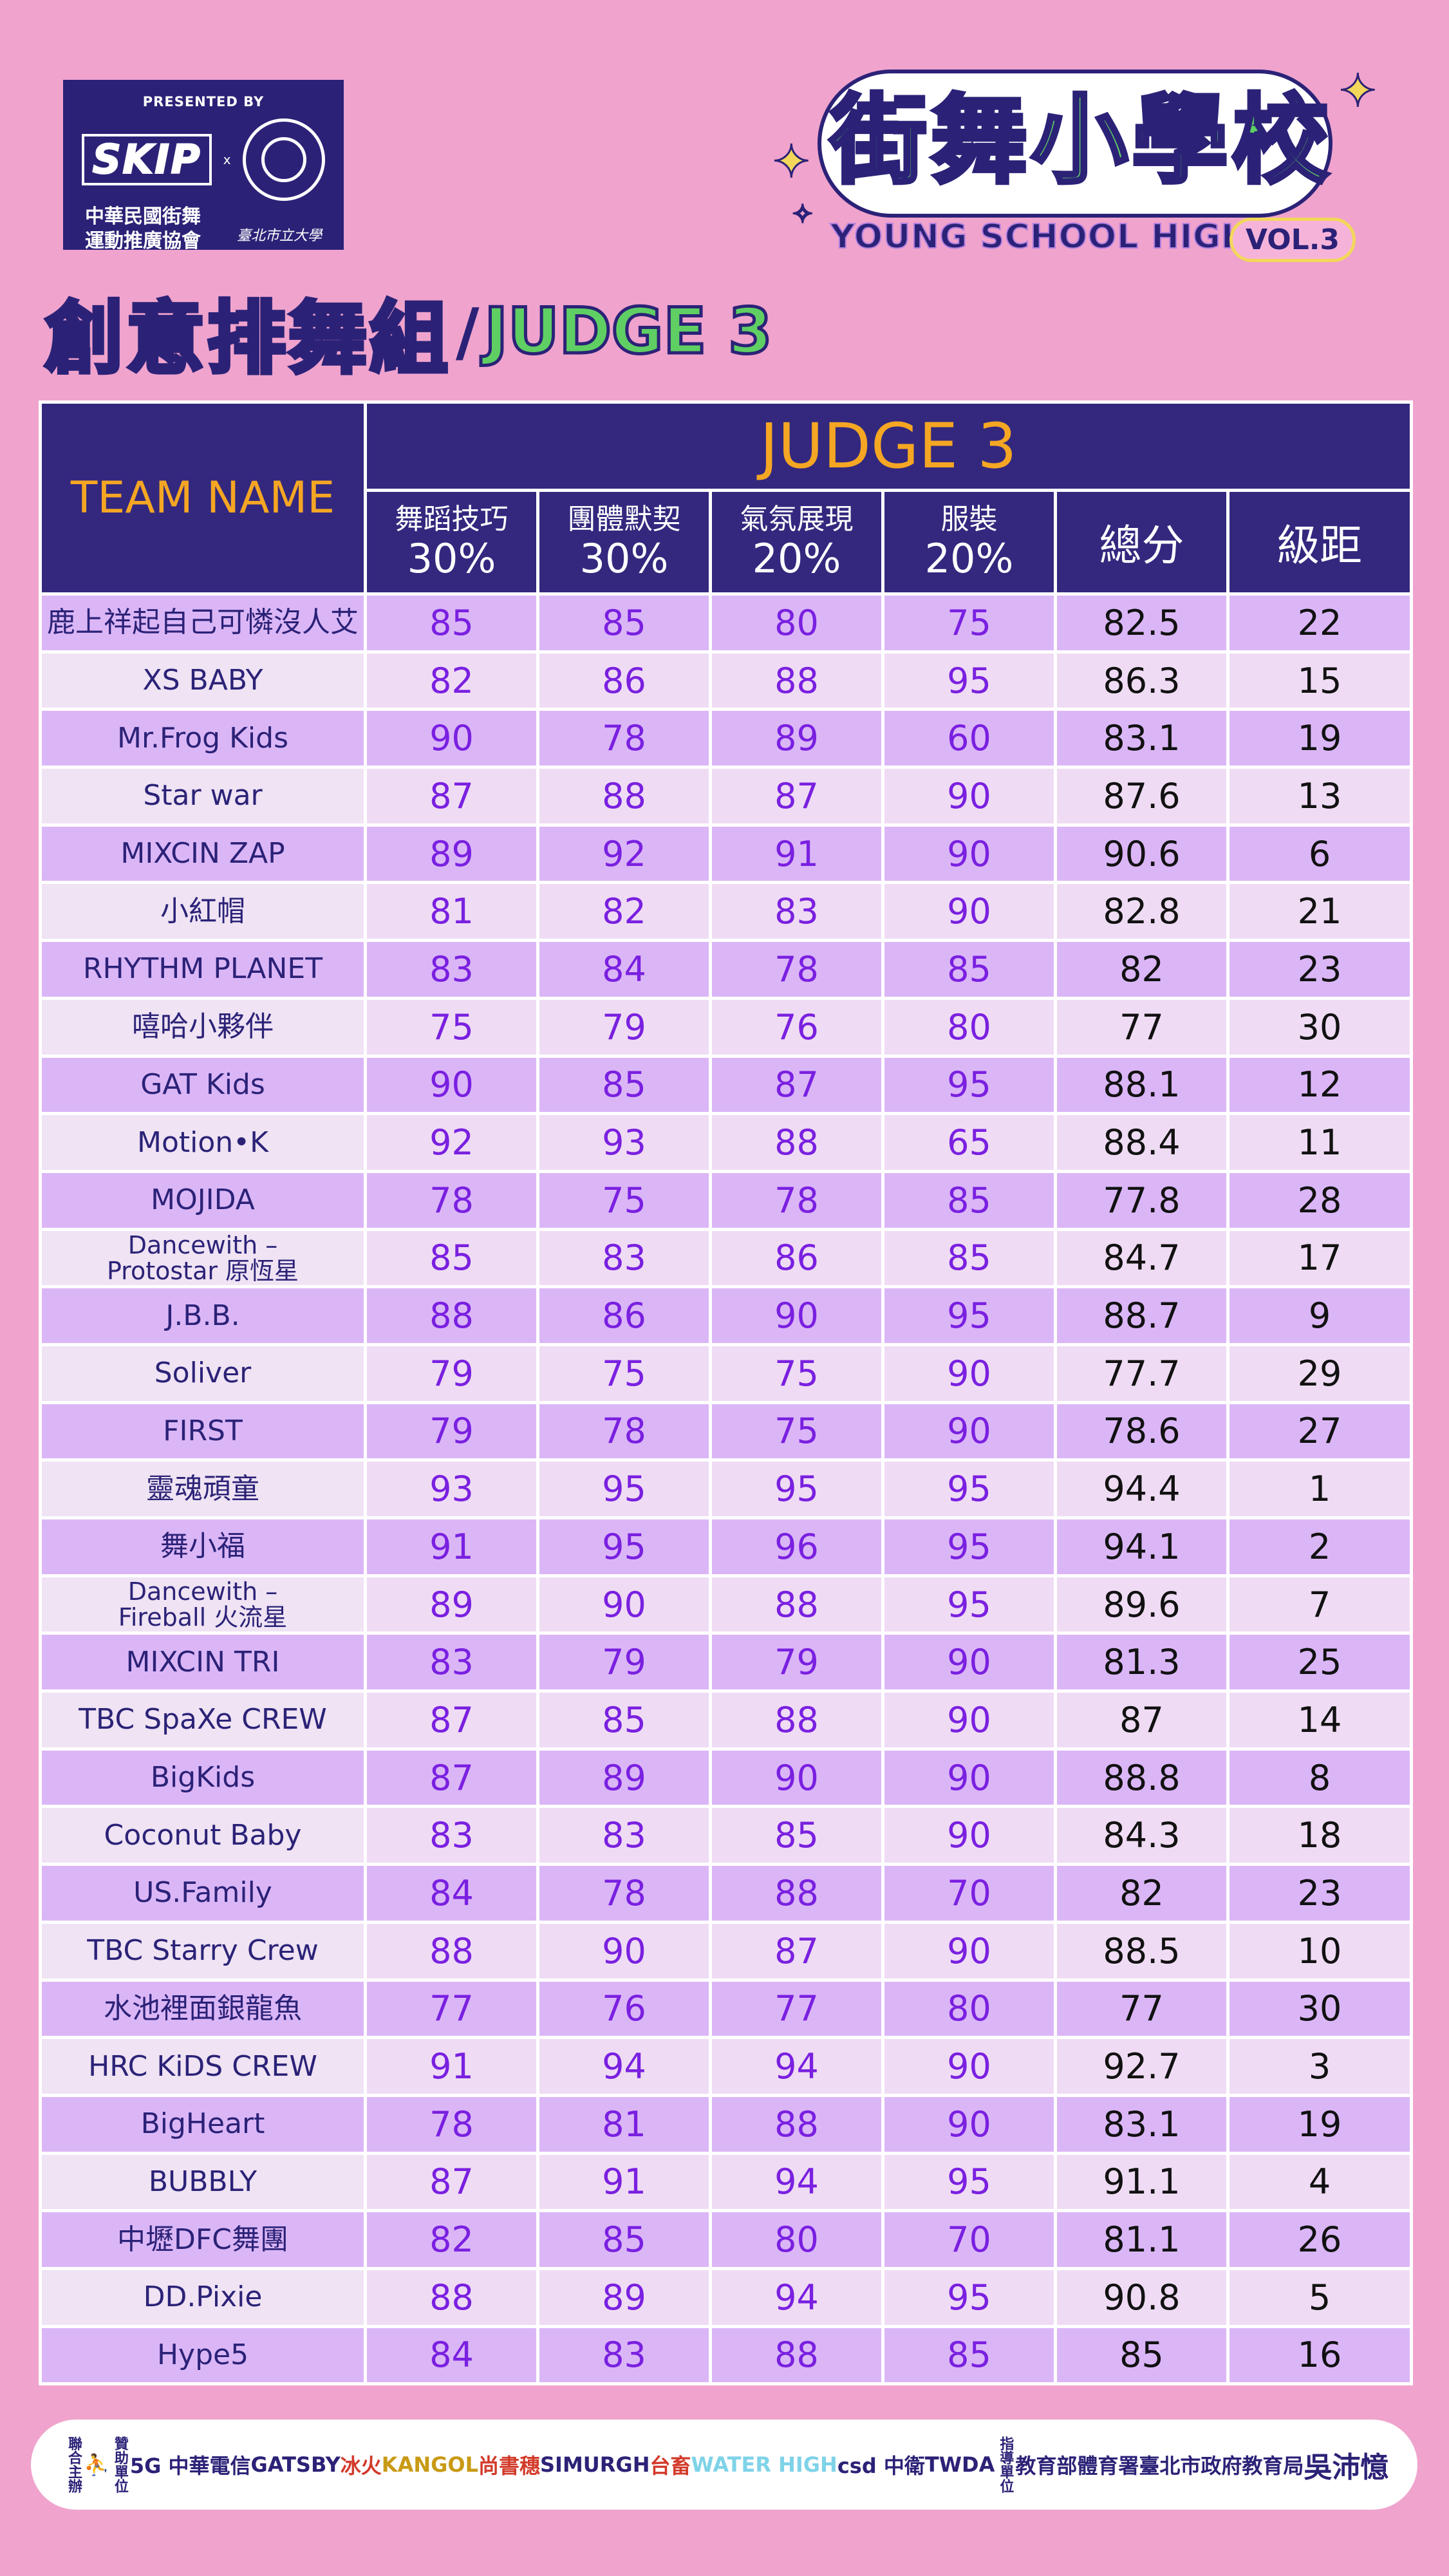 Image resolution: width=1449 pixels, height=2576 pixels. I want to click on rank-cell: 14, so click(1320, 1720).